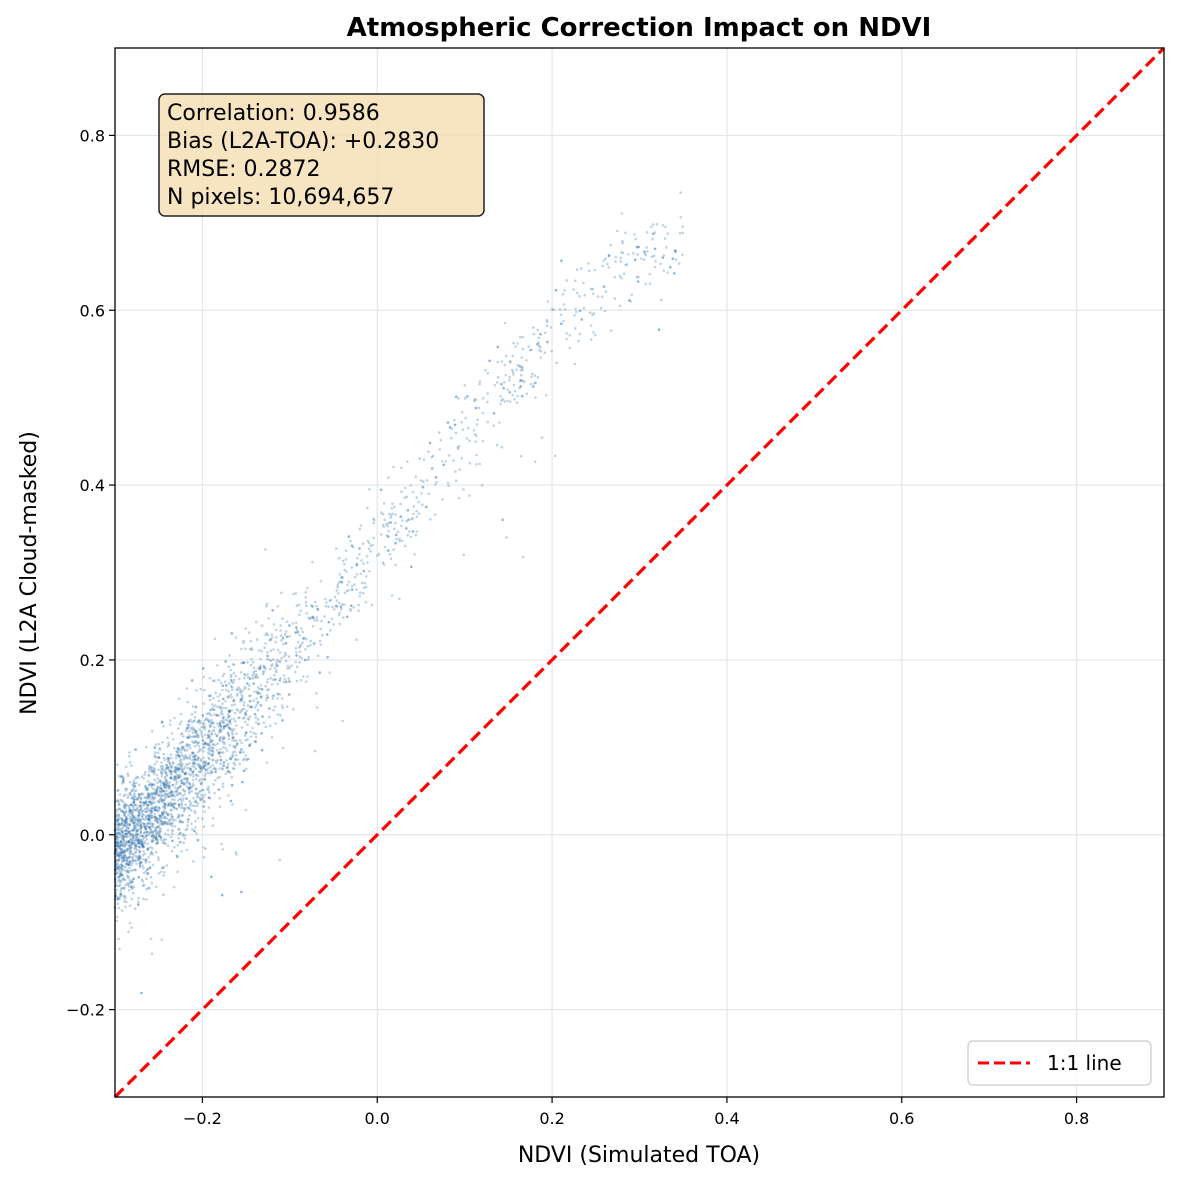 The width and height of the screenshot is (1178, 1182). What do you see at coordinates (639, 1155) in the screenshot?
I see `x-axis-label: NDVI (Simulated TOA)` at bounding box center [639, 1155].